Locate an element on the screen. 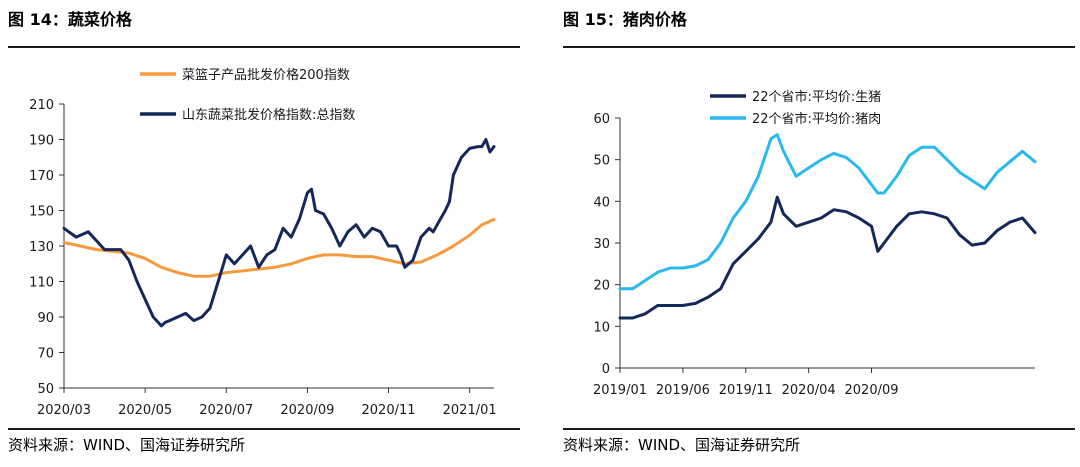 This screenshot has height=467, width=1080. figure-title: 图 14：蔬菜价格 is located at coordinates (70, 19).